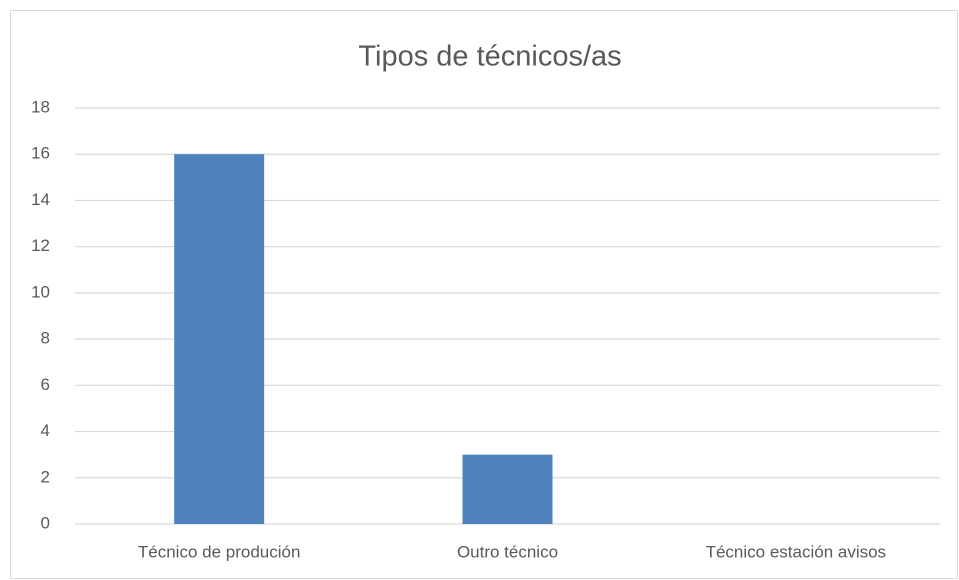 Image resolution: width=959 pixels, height=580 pixels. I want to click on y-tick-label: 10, so click(40, 291).